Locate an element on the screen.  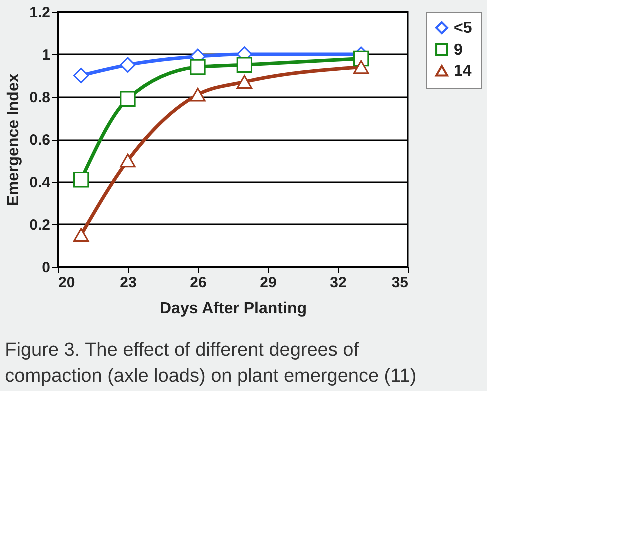
legend-label: 14 is located at coordinates (463, 71).